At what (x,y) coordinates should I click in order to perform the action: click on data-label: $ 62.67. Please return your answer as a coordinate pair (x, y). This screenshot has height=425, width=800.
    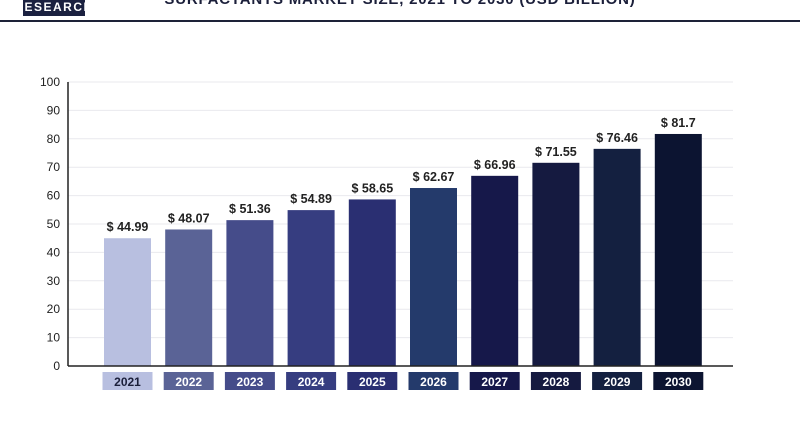
    Looking at the image, I should click on (434, 177).